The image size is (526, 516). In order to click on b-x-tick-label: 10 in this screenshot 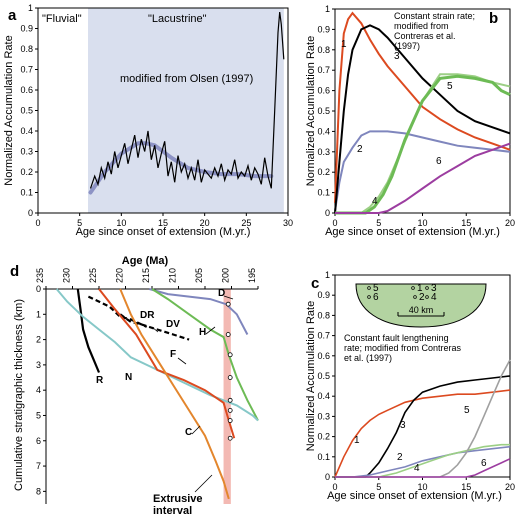, I will do `click(422, 223)`.